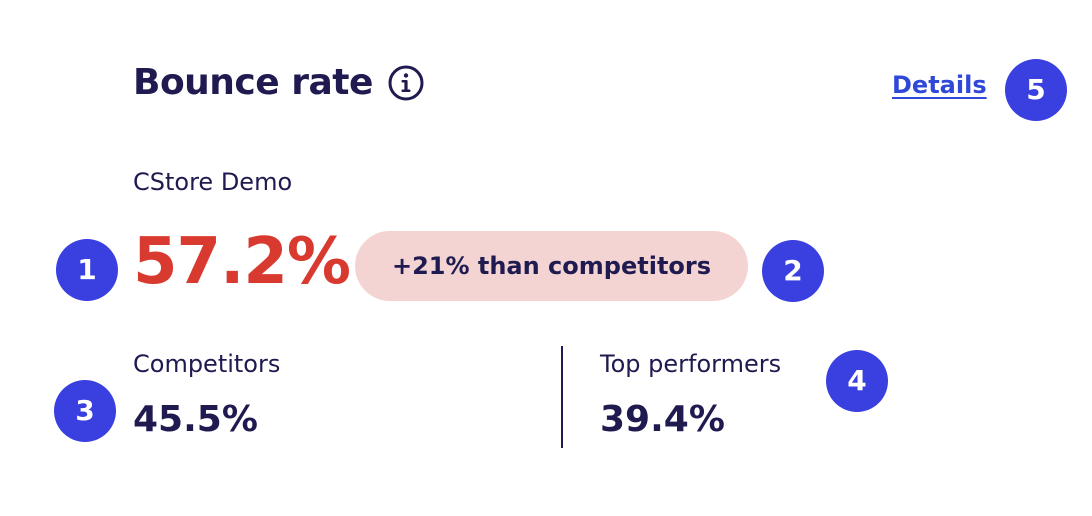  Describe the element at coordinates (939, 85) in the screenshot. I see `details-link: Details` at that location.